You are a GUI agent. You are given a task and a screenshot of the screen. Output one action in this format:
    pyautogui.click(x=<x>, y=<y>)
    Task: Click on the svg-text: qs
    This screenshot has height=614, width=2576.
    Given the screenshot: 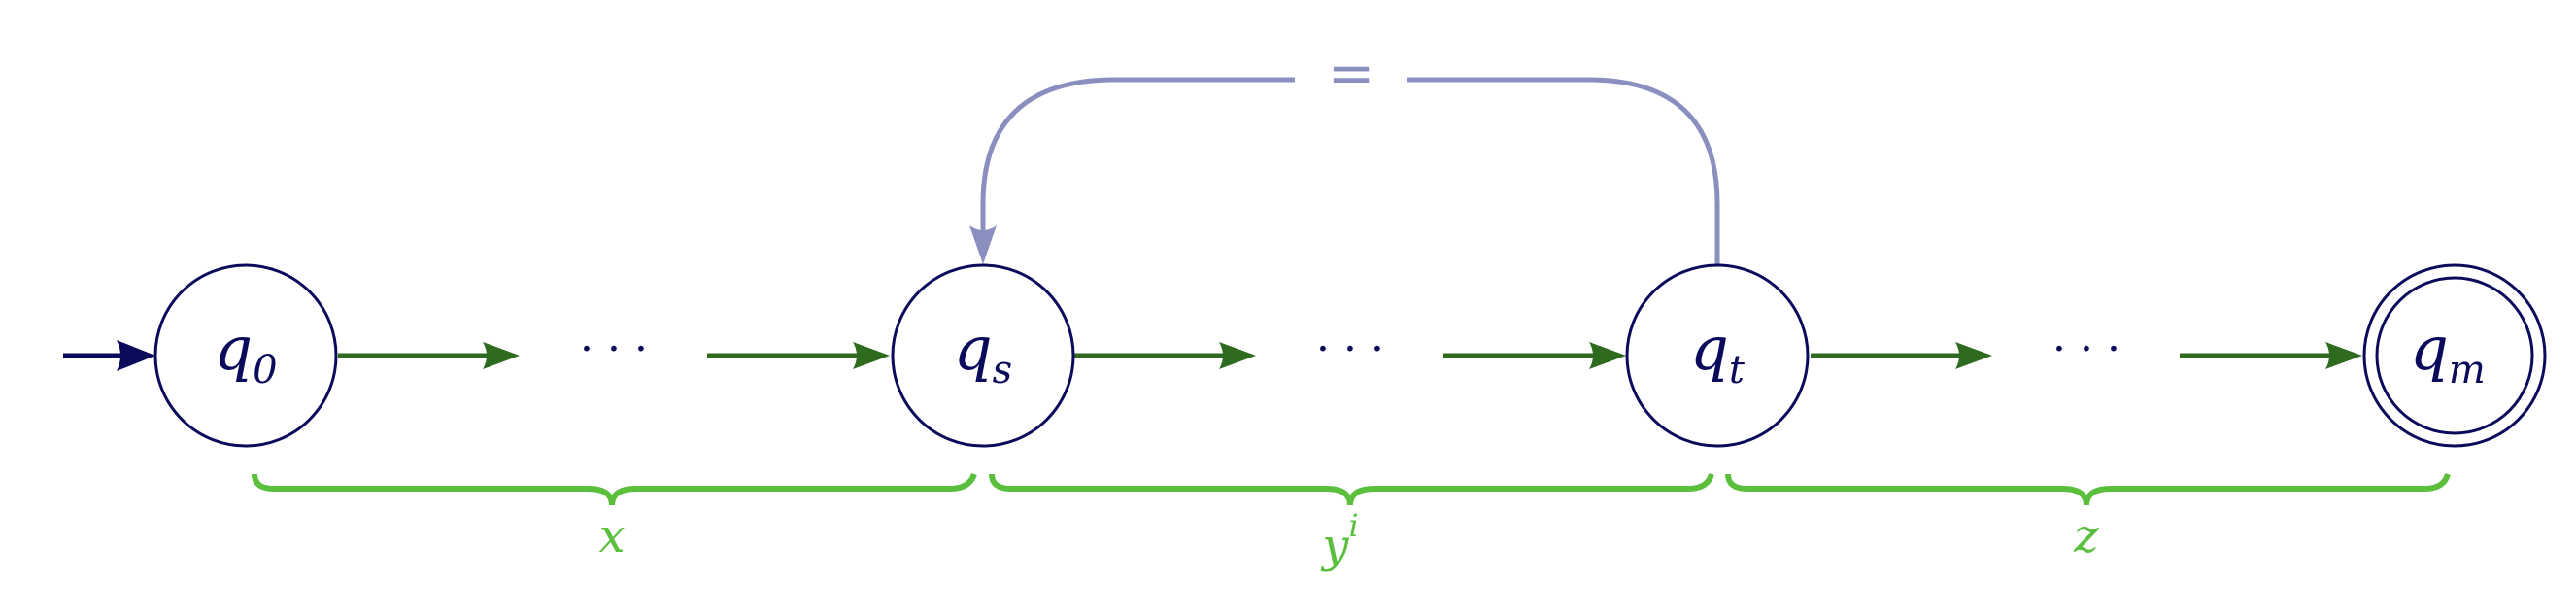 What is the action you would take?
    pyautogui.click(x=983, y=352)
    